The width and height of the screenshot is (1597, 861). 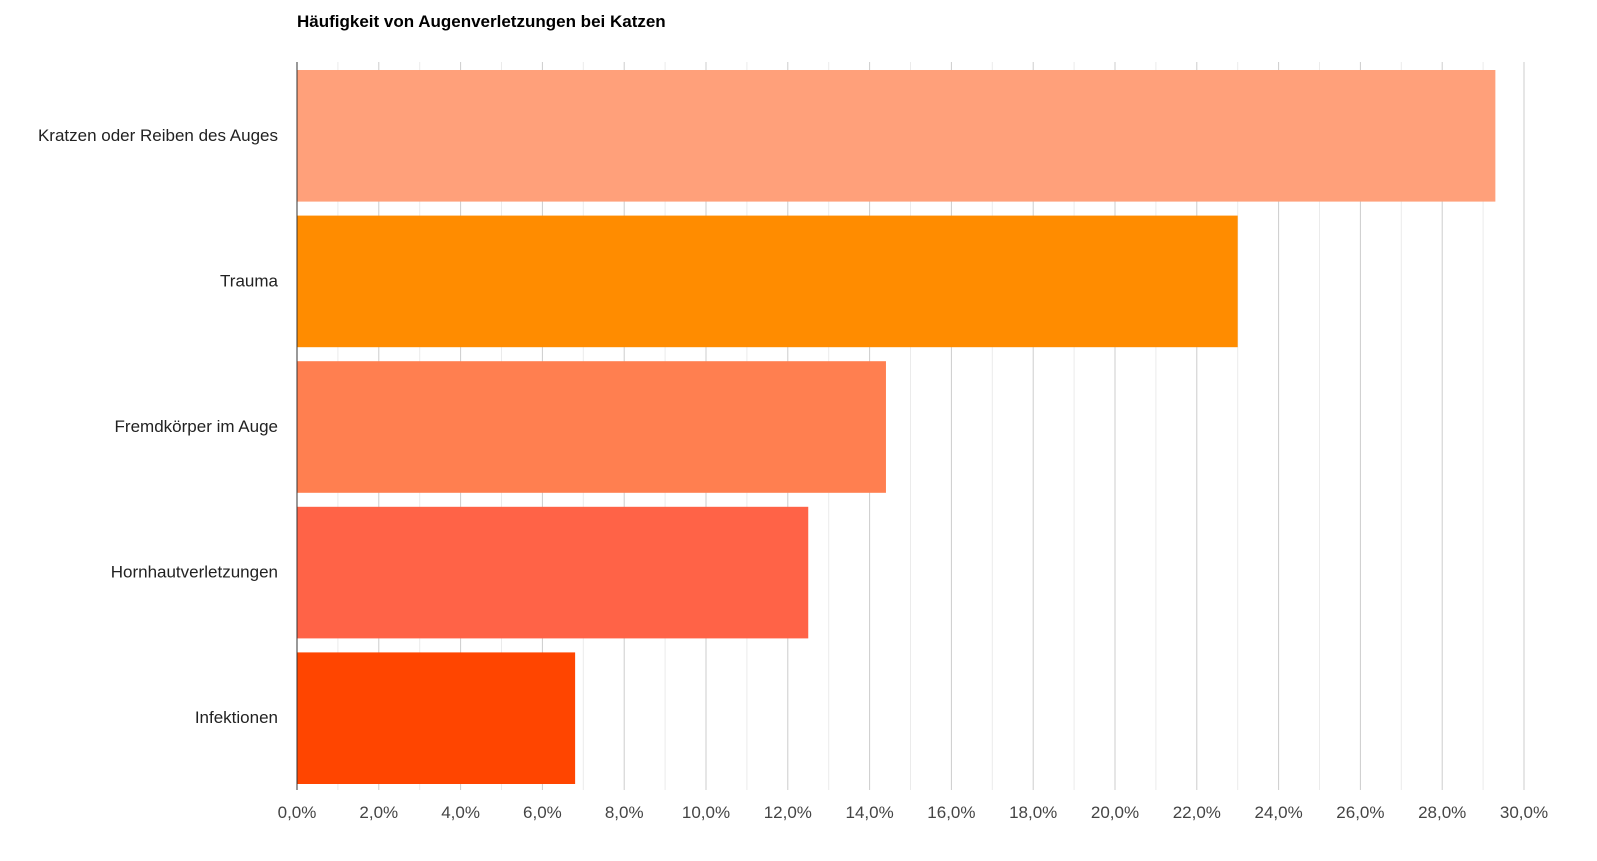 What do you see at coordinates (706, 812) in the screenshot?
I see `x-tick-label: 10,0%` at bounding box center [706, 812].